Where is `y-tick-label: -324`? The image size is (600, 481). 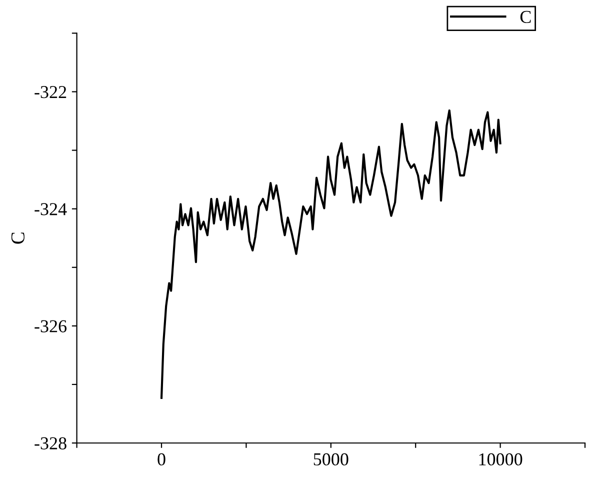
y-tick-label: -324 is located at coordinates (50, 209).